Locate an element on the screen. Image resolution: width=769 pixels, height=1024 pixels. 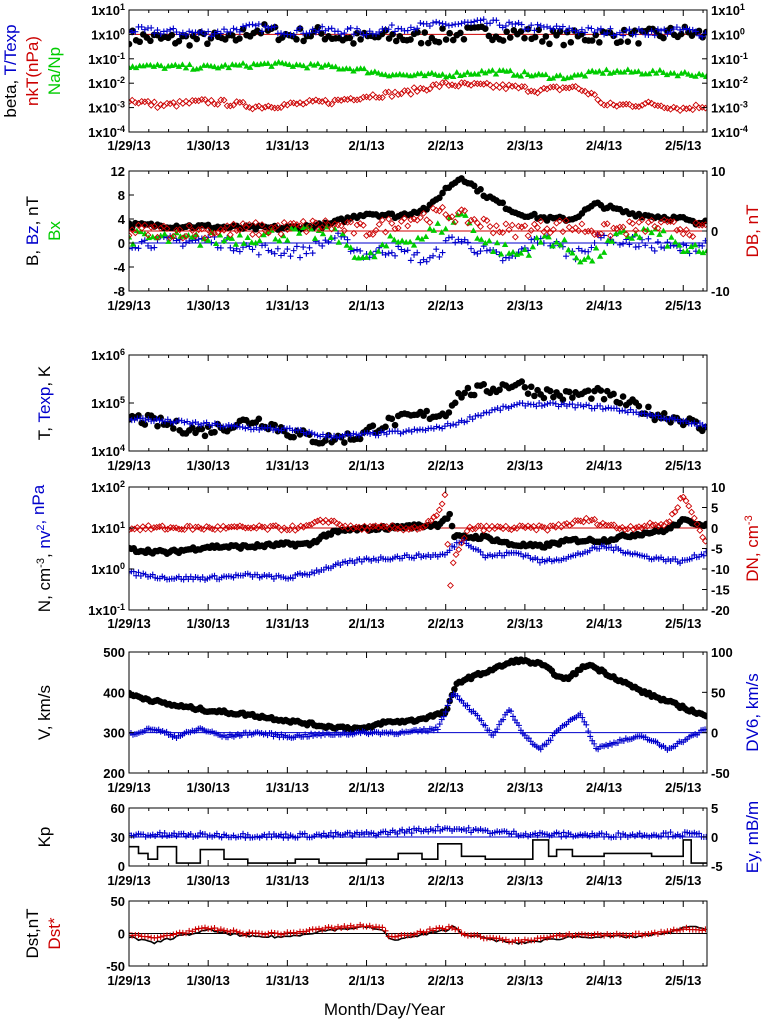
y-tick-label: 8 is located at coordinates (121, 195).